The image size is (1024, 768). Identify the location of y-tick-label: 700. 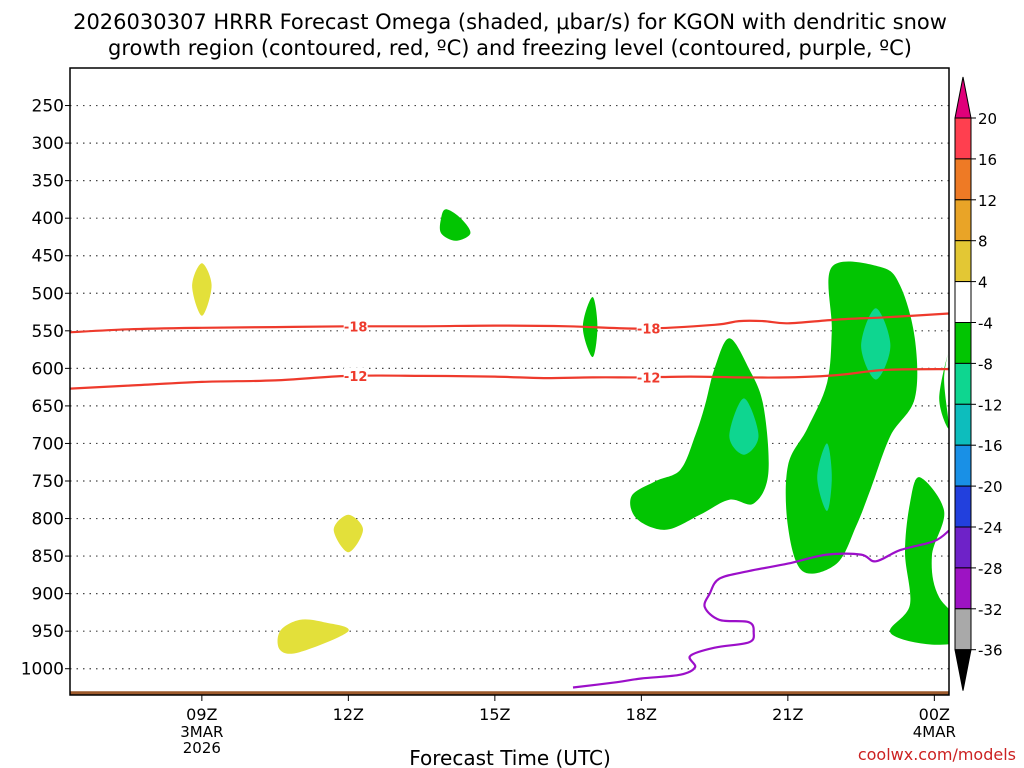
(48, 444).